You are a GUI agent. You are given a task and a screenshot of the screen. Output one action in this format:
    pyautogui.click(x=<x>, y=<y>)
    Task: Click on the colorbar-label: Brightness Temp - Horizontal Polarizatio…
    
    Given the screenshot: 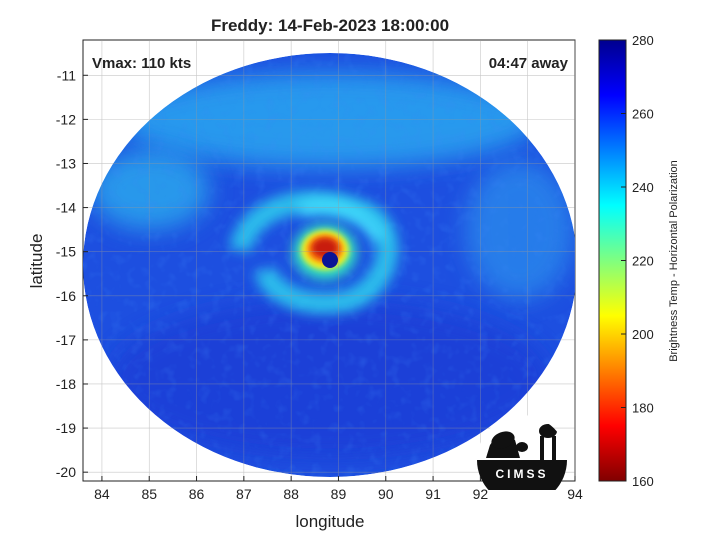 What is the action you would take?
    pyautogui.click(x=674, y=261)
    